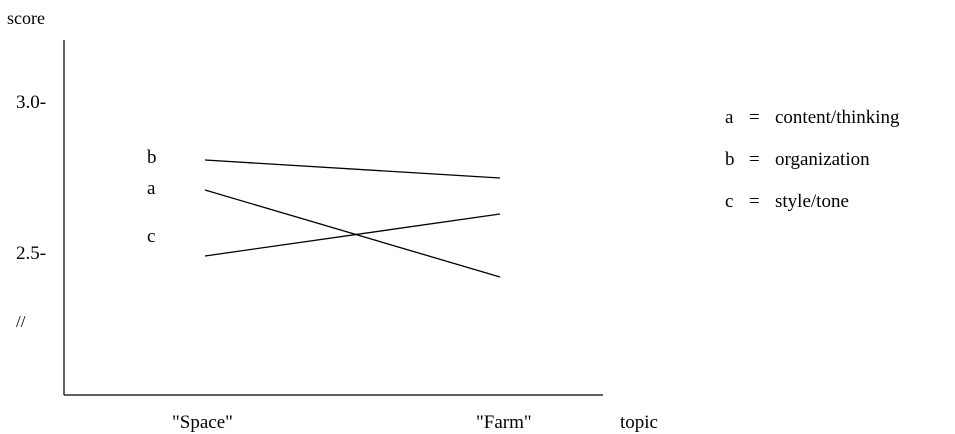  I want to click on legend-key-c: c, so click(729, 201).